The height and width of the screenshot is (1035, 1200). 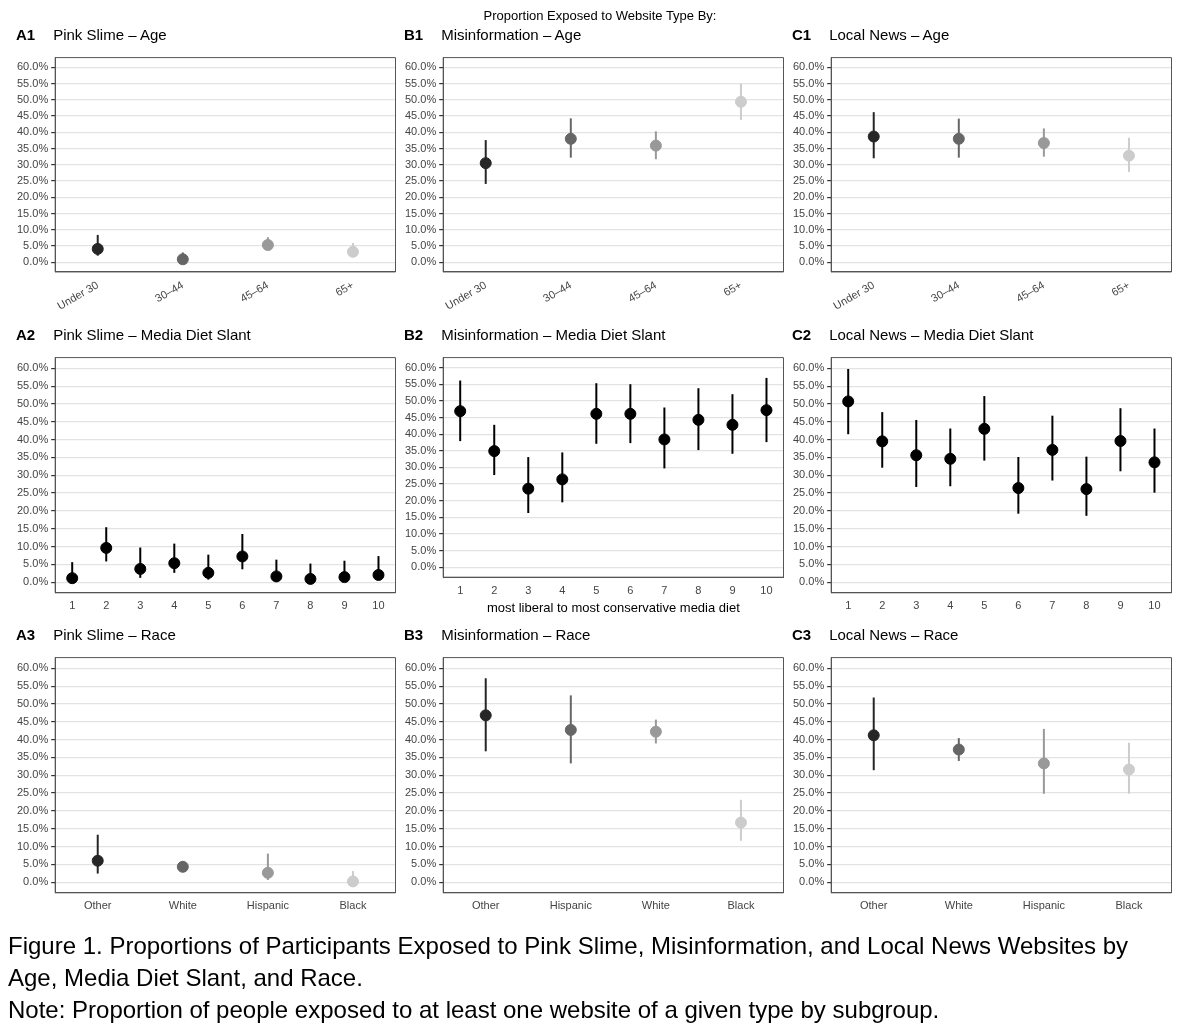 I want to click on x-tick-label: 5, so click(x=984, y=605).